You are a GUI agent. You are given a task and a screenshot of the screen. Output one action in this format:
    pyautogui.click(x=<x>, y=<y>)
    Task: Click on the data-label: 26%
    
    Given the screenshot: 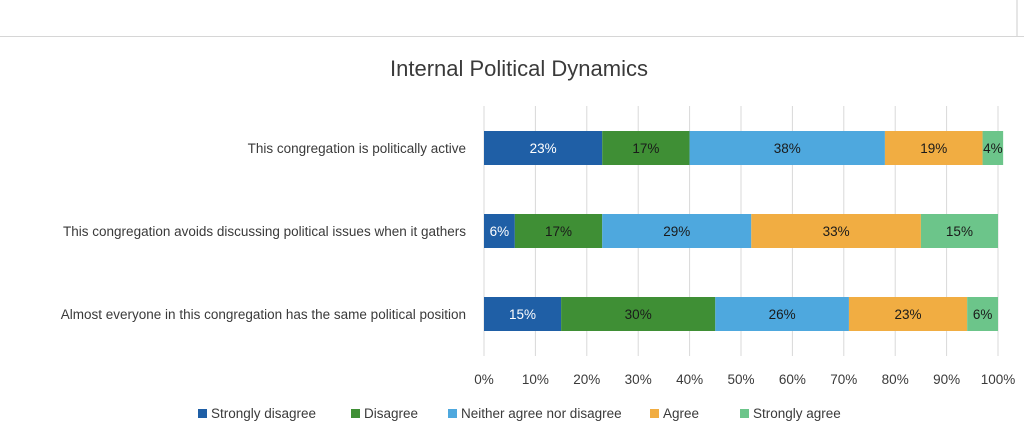 What is the action you would take?
    pyautogui.click(x=782, y=314)
    